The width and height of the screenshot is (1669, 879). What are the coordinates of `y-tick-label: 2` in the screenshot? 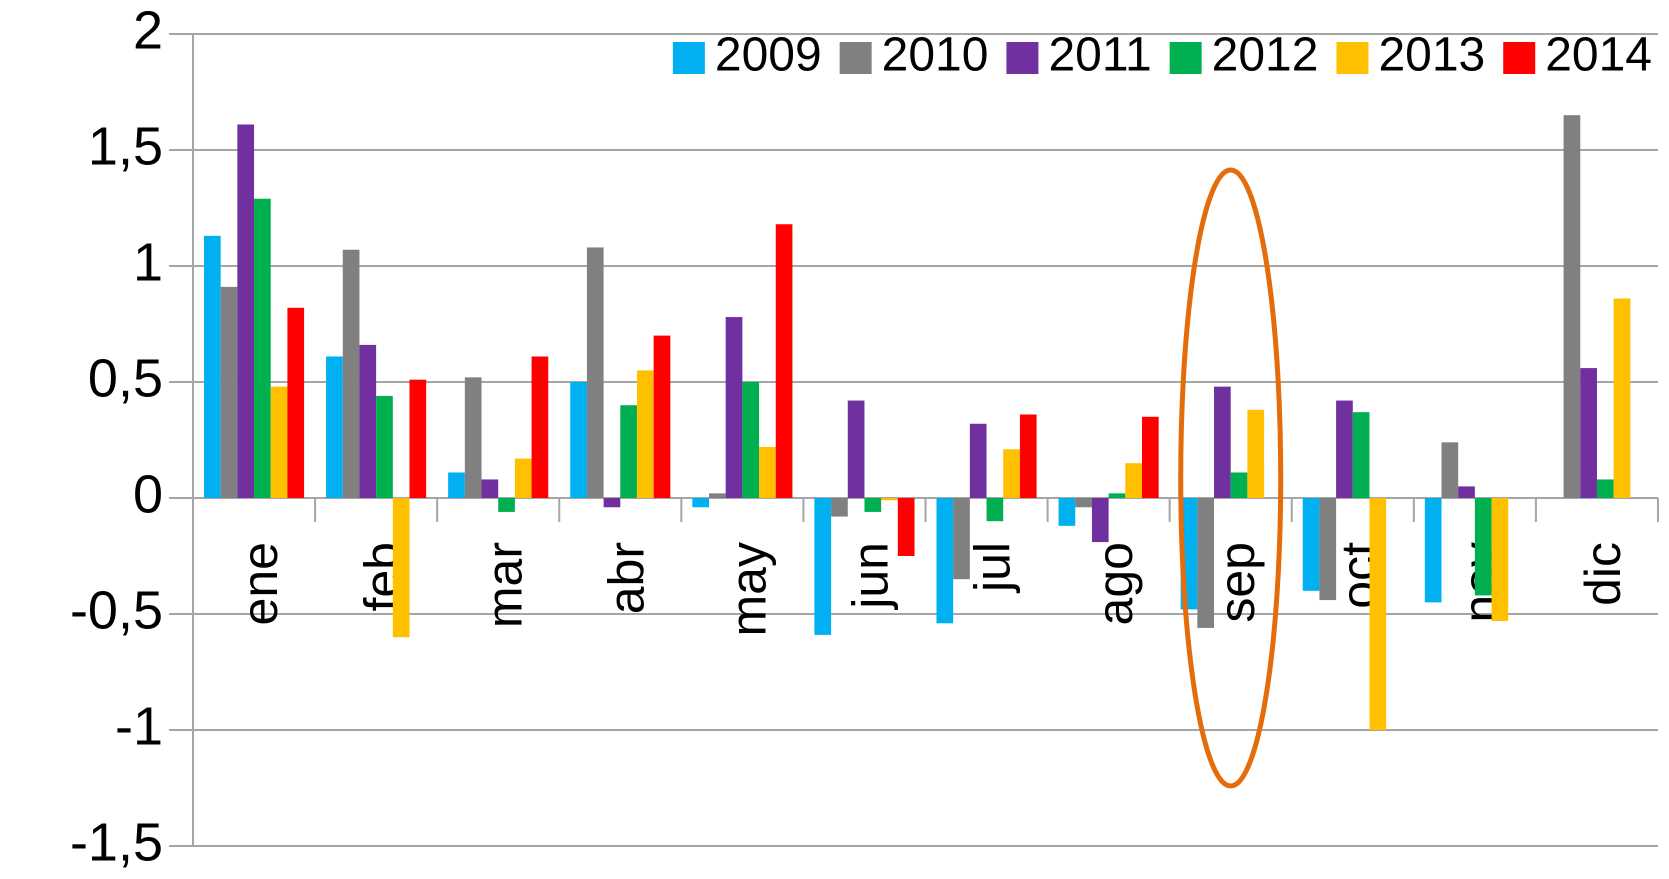 It's located at (148, 30).